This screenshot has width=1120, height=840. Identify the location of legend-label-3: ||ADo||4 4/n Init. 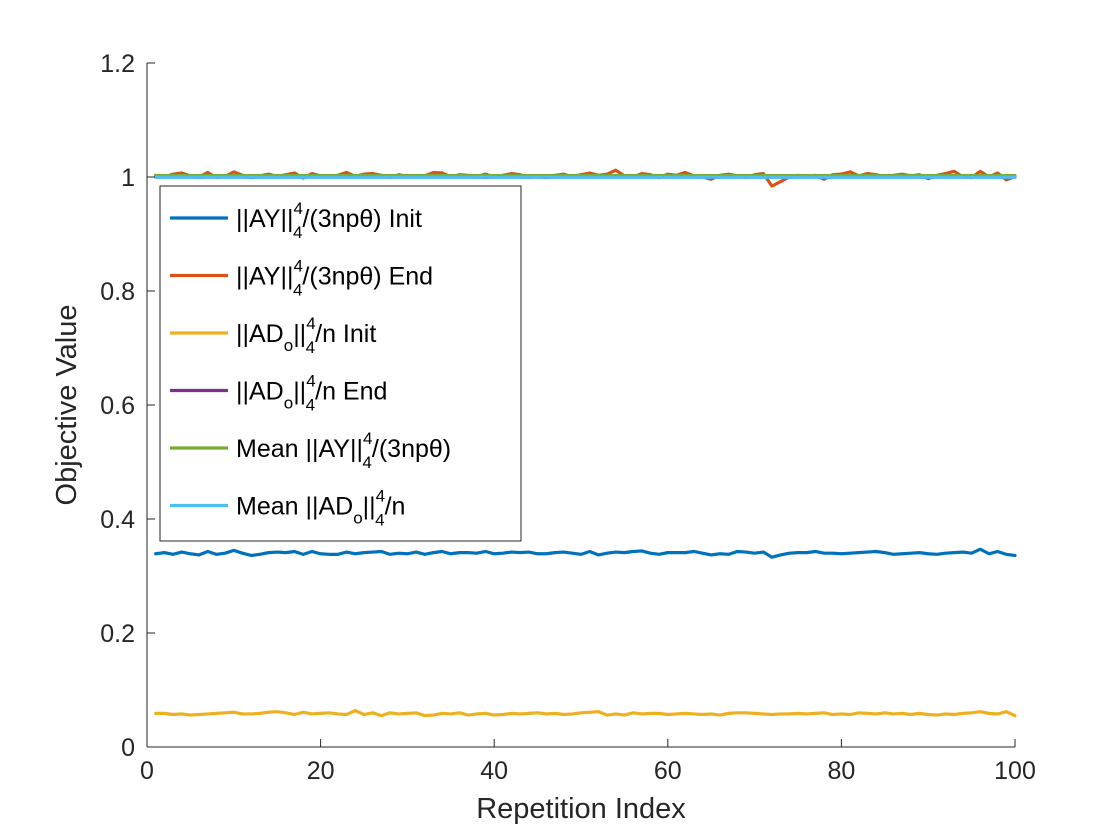
(306, 335).